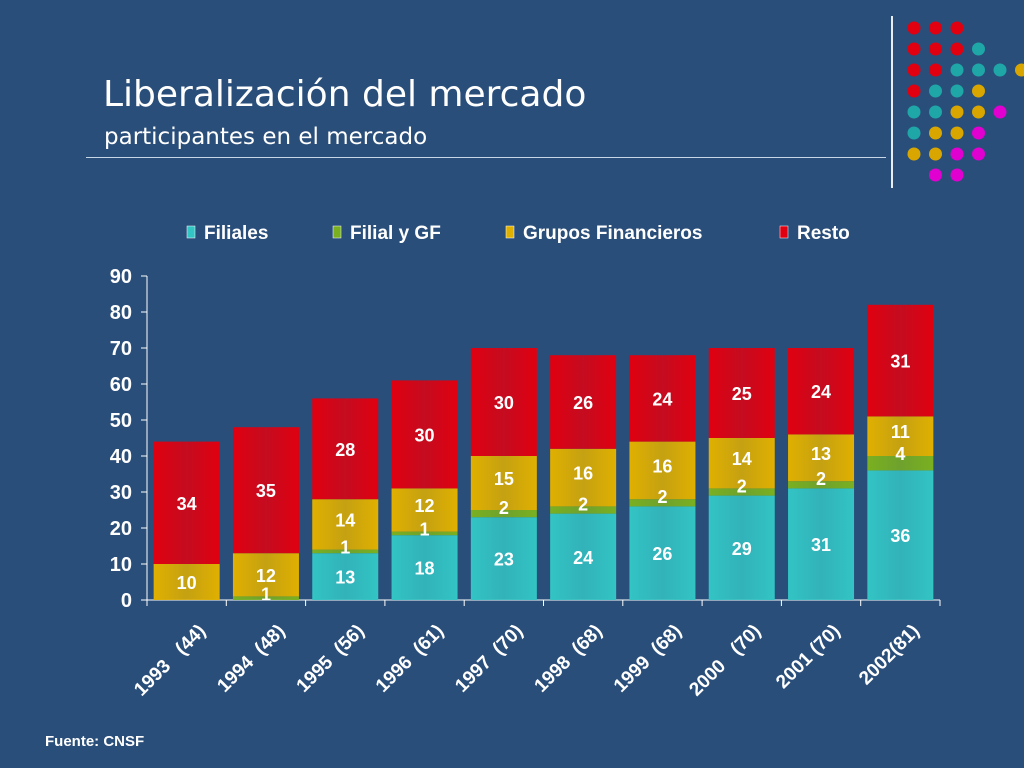  I want to click on legend-label: Filiales, so click(236, 233).